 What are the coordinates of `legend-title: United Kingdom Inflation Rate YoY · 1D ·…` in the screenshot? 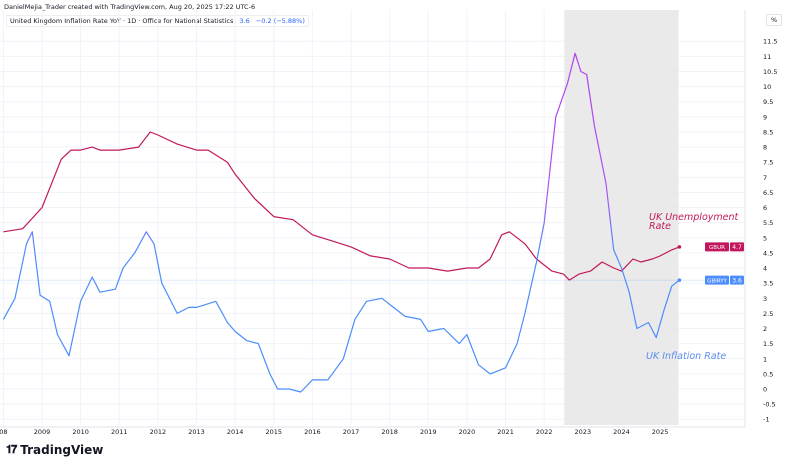 It's located at (122, 21).